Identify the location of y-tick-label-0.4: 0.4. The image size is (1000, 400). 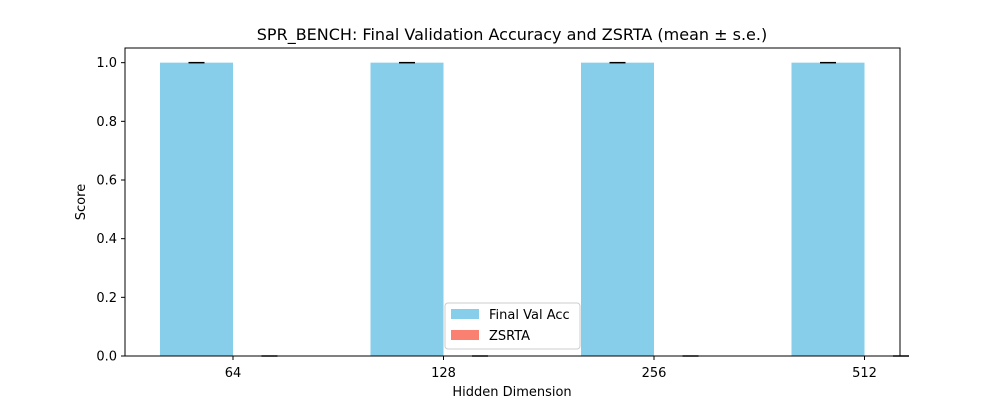
(106, 239).